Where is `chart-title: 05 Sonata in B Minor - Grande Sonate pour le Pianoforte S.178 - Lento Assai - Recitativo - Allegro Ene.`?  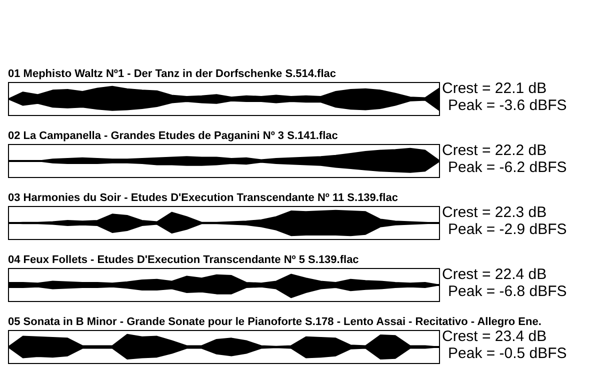
chart-title: 05 Sonata in B Minor - Grande Sonate pour le Pianoforte S.178 - Lento Assai - Recitativo - Allegro Ene. is located at coordinates (275, 322).